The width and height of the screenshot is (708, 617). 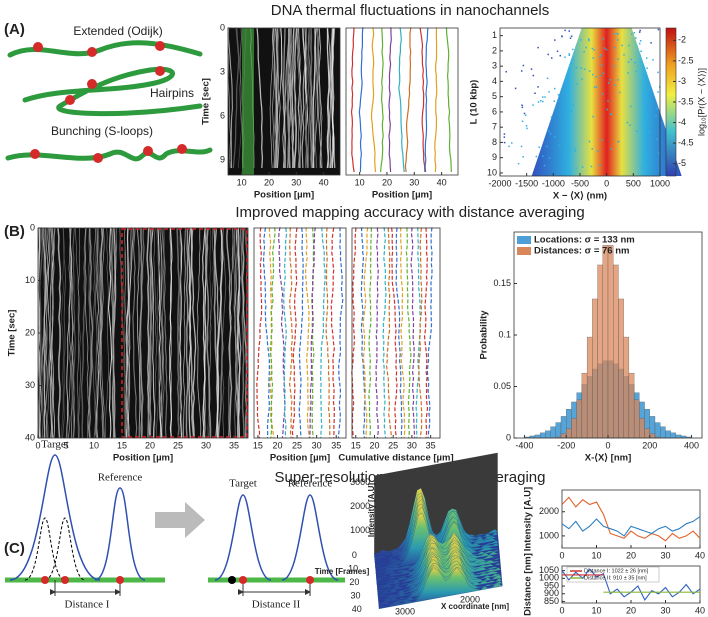 I want to click on y-tick-label: 0.15, so click(x=502, y=283).